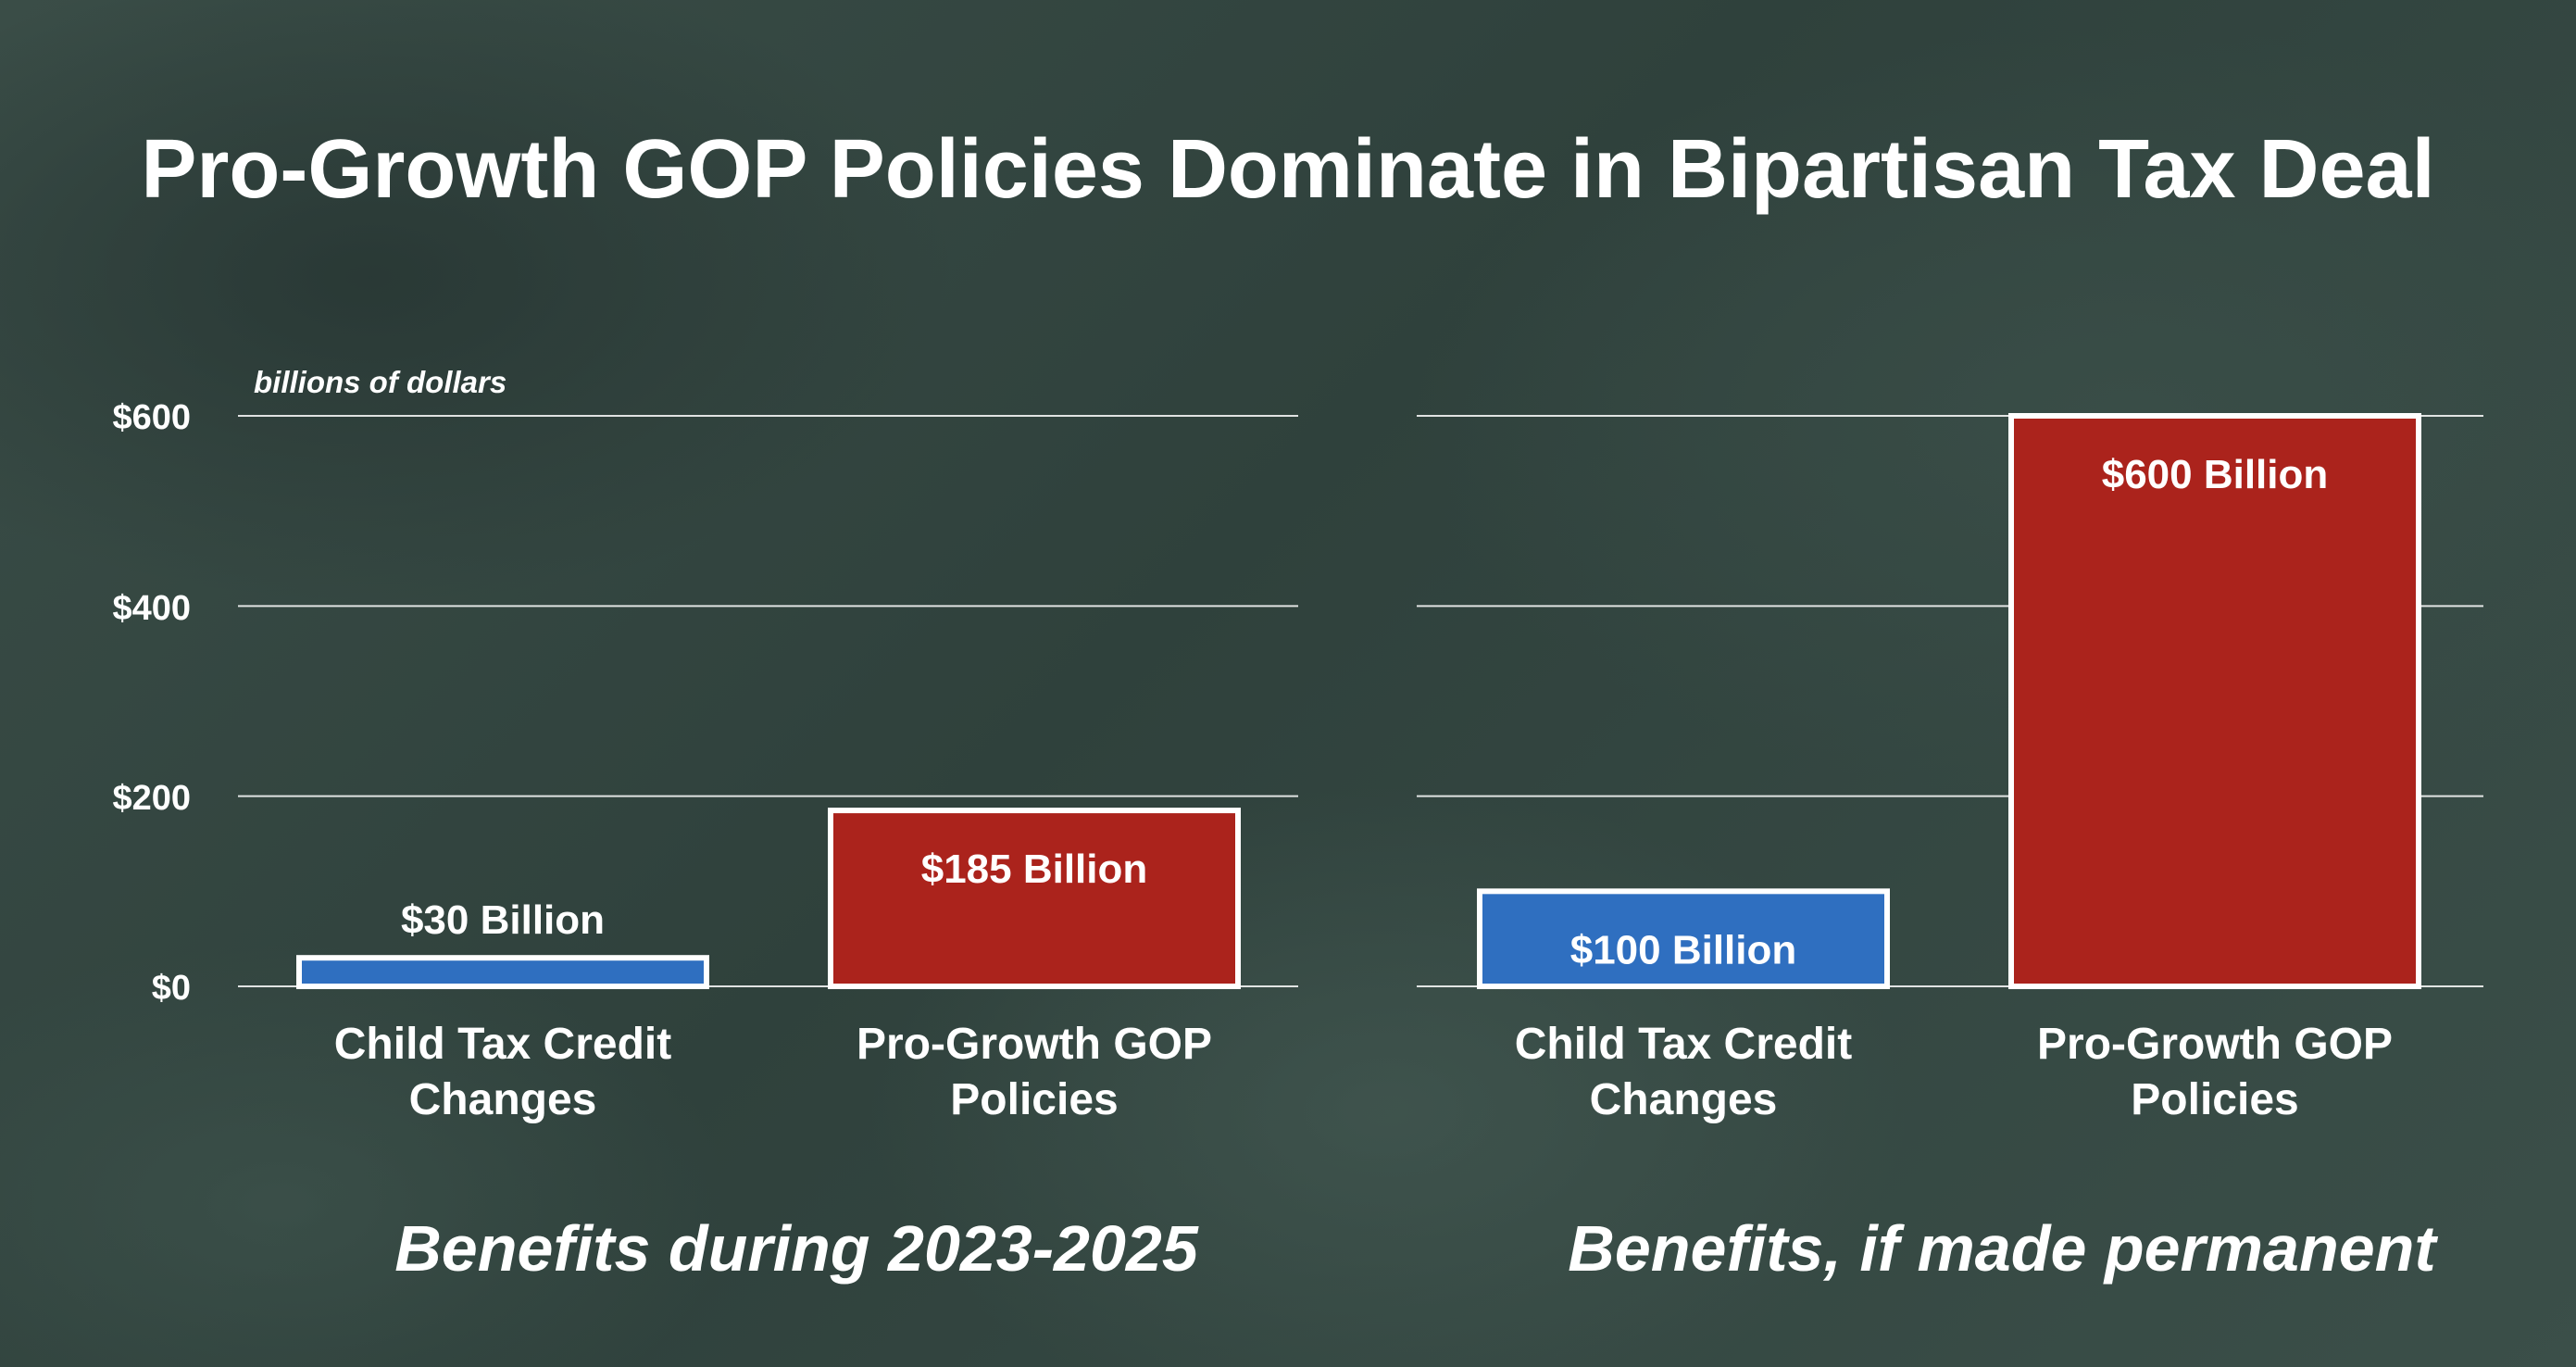  I want to click on category-label-1-1-line-1: Child Tax Credit, so click(502, 1044).